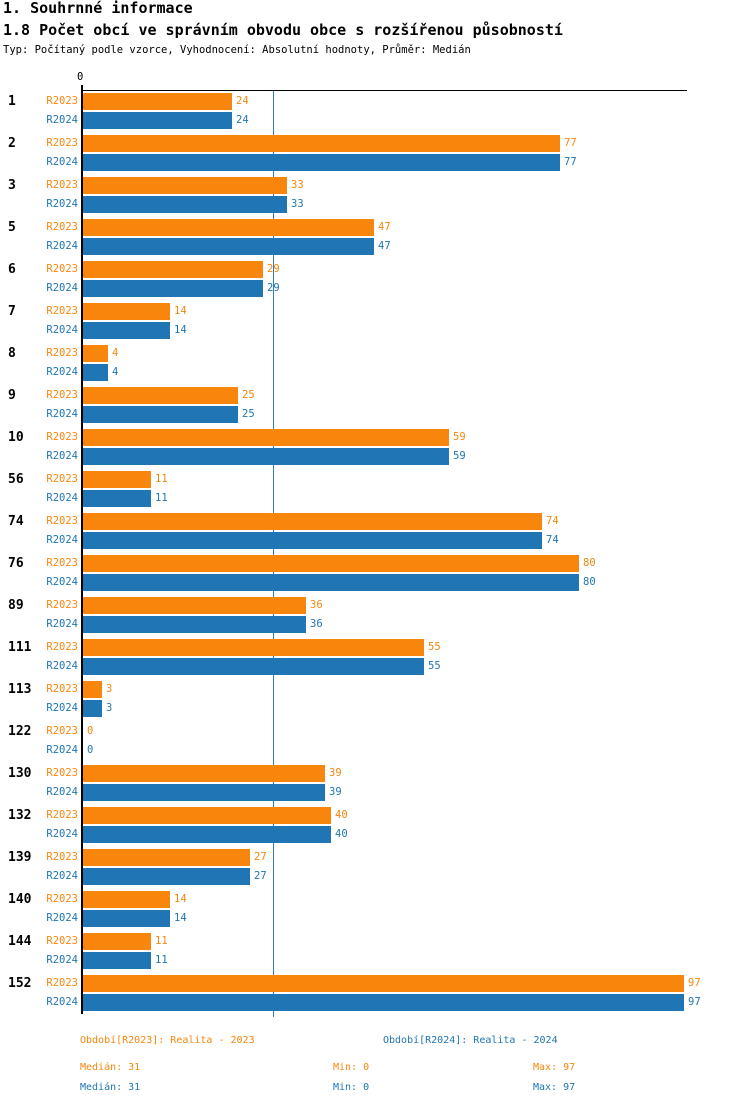 The width and height of the screenshot is (750, 1106). Describe the element at coordinates (316, 624) in the screenshot. I see `bar-value-label: 36` at that location.